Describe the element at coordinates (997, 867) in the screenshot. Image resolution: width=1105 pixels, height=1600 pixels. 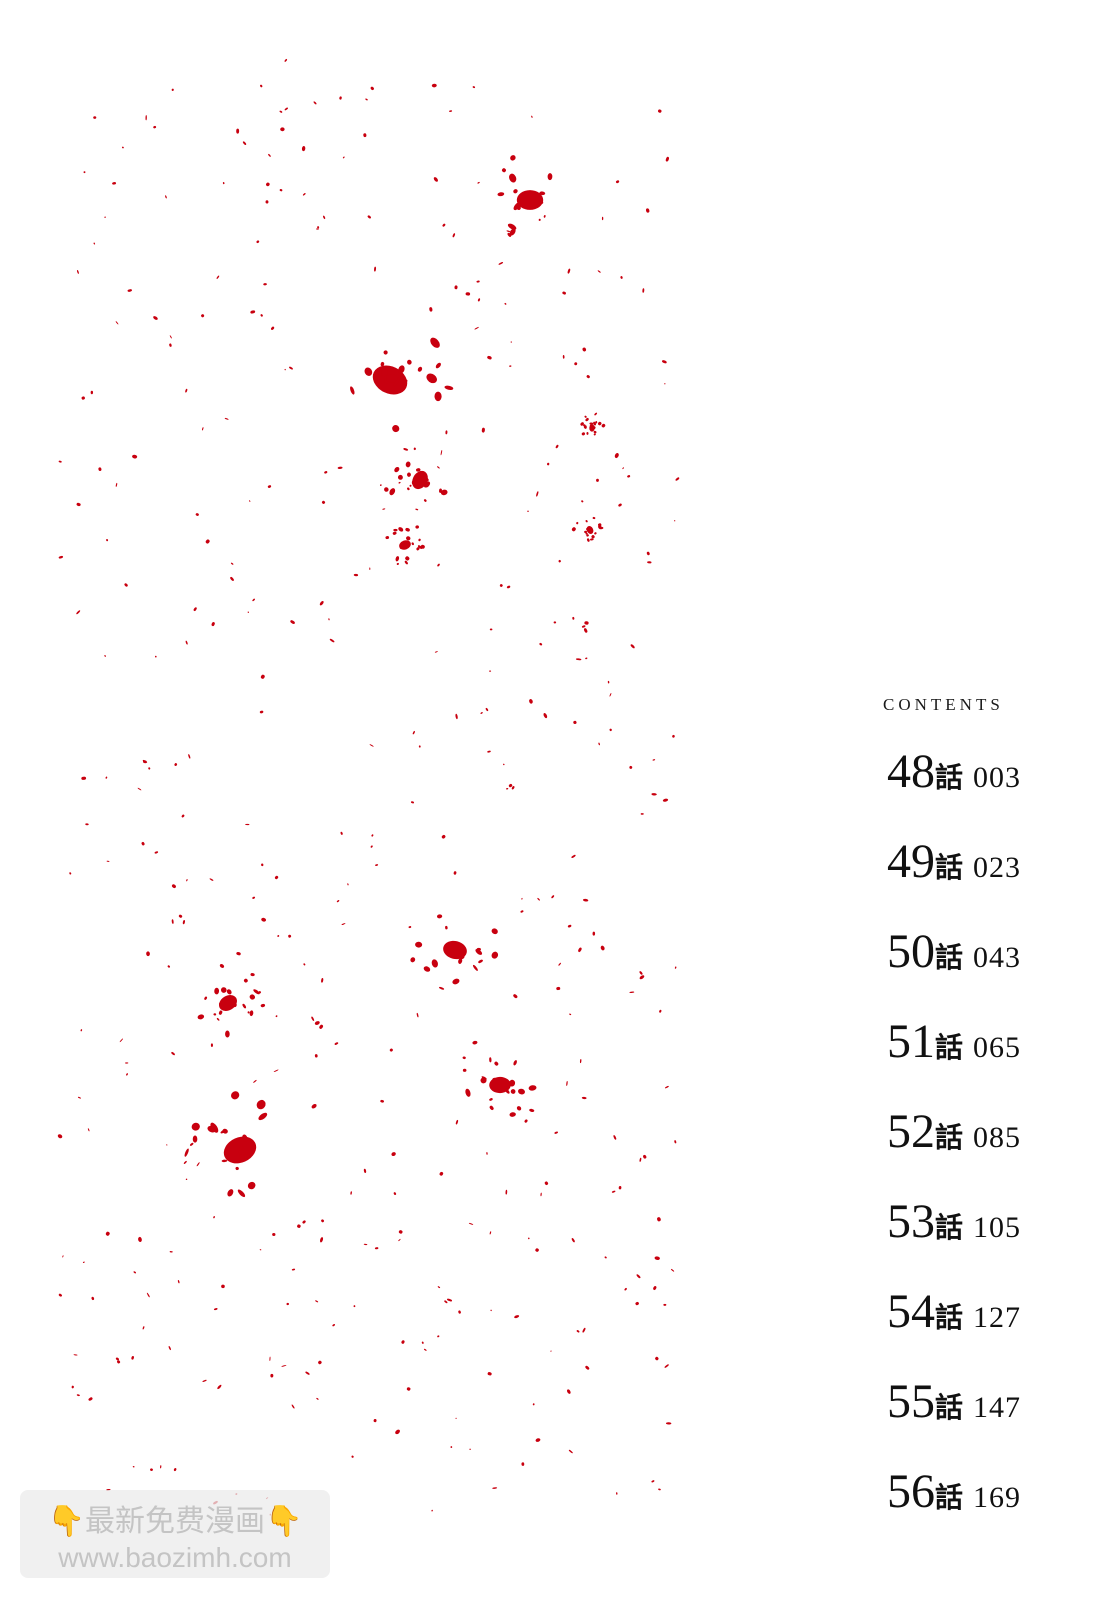
I see `page-number: 023` at that location.